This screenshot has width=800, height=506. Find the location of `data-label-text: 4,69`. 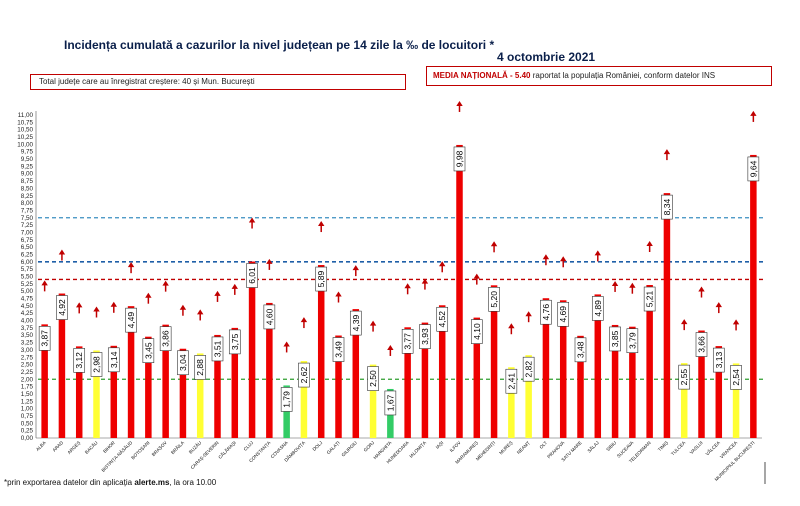

data-label-text: 4,69 is located at coordinates (563, 314).